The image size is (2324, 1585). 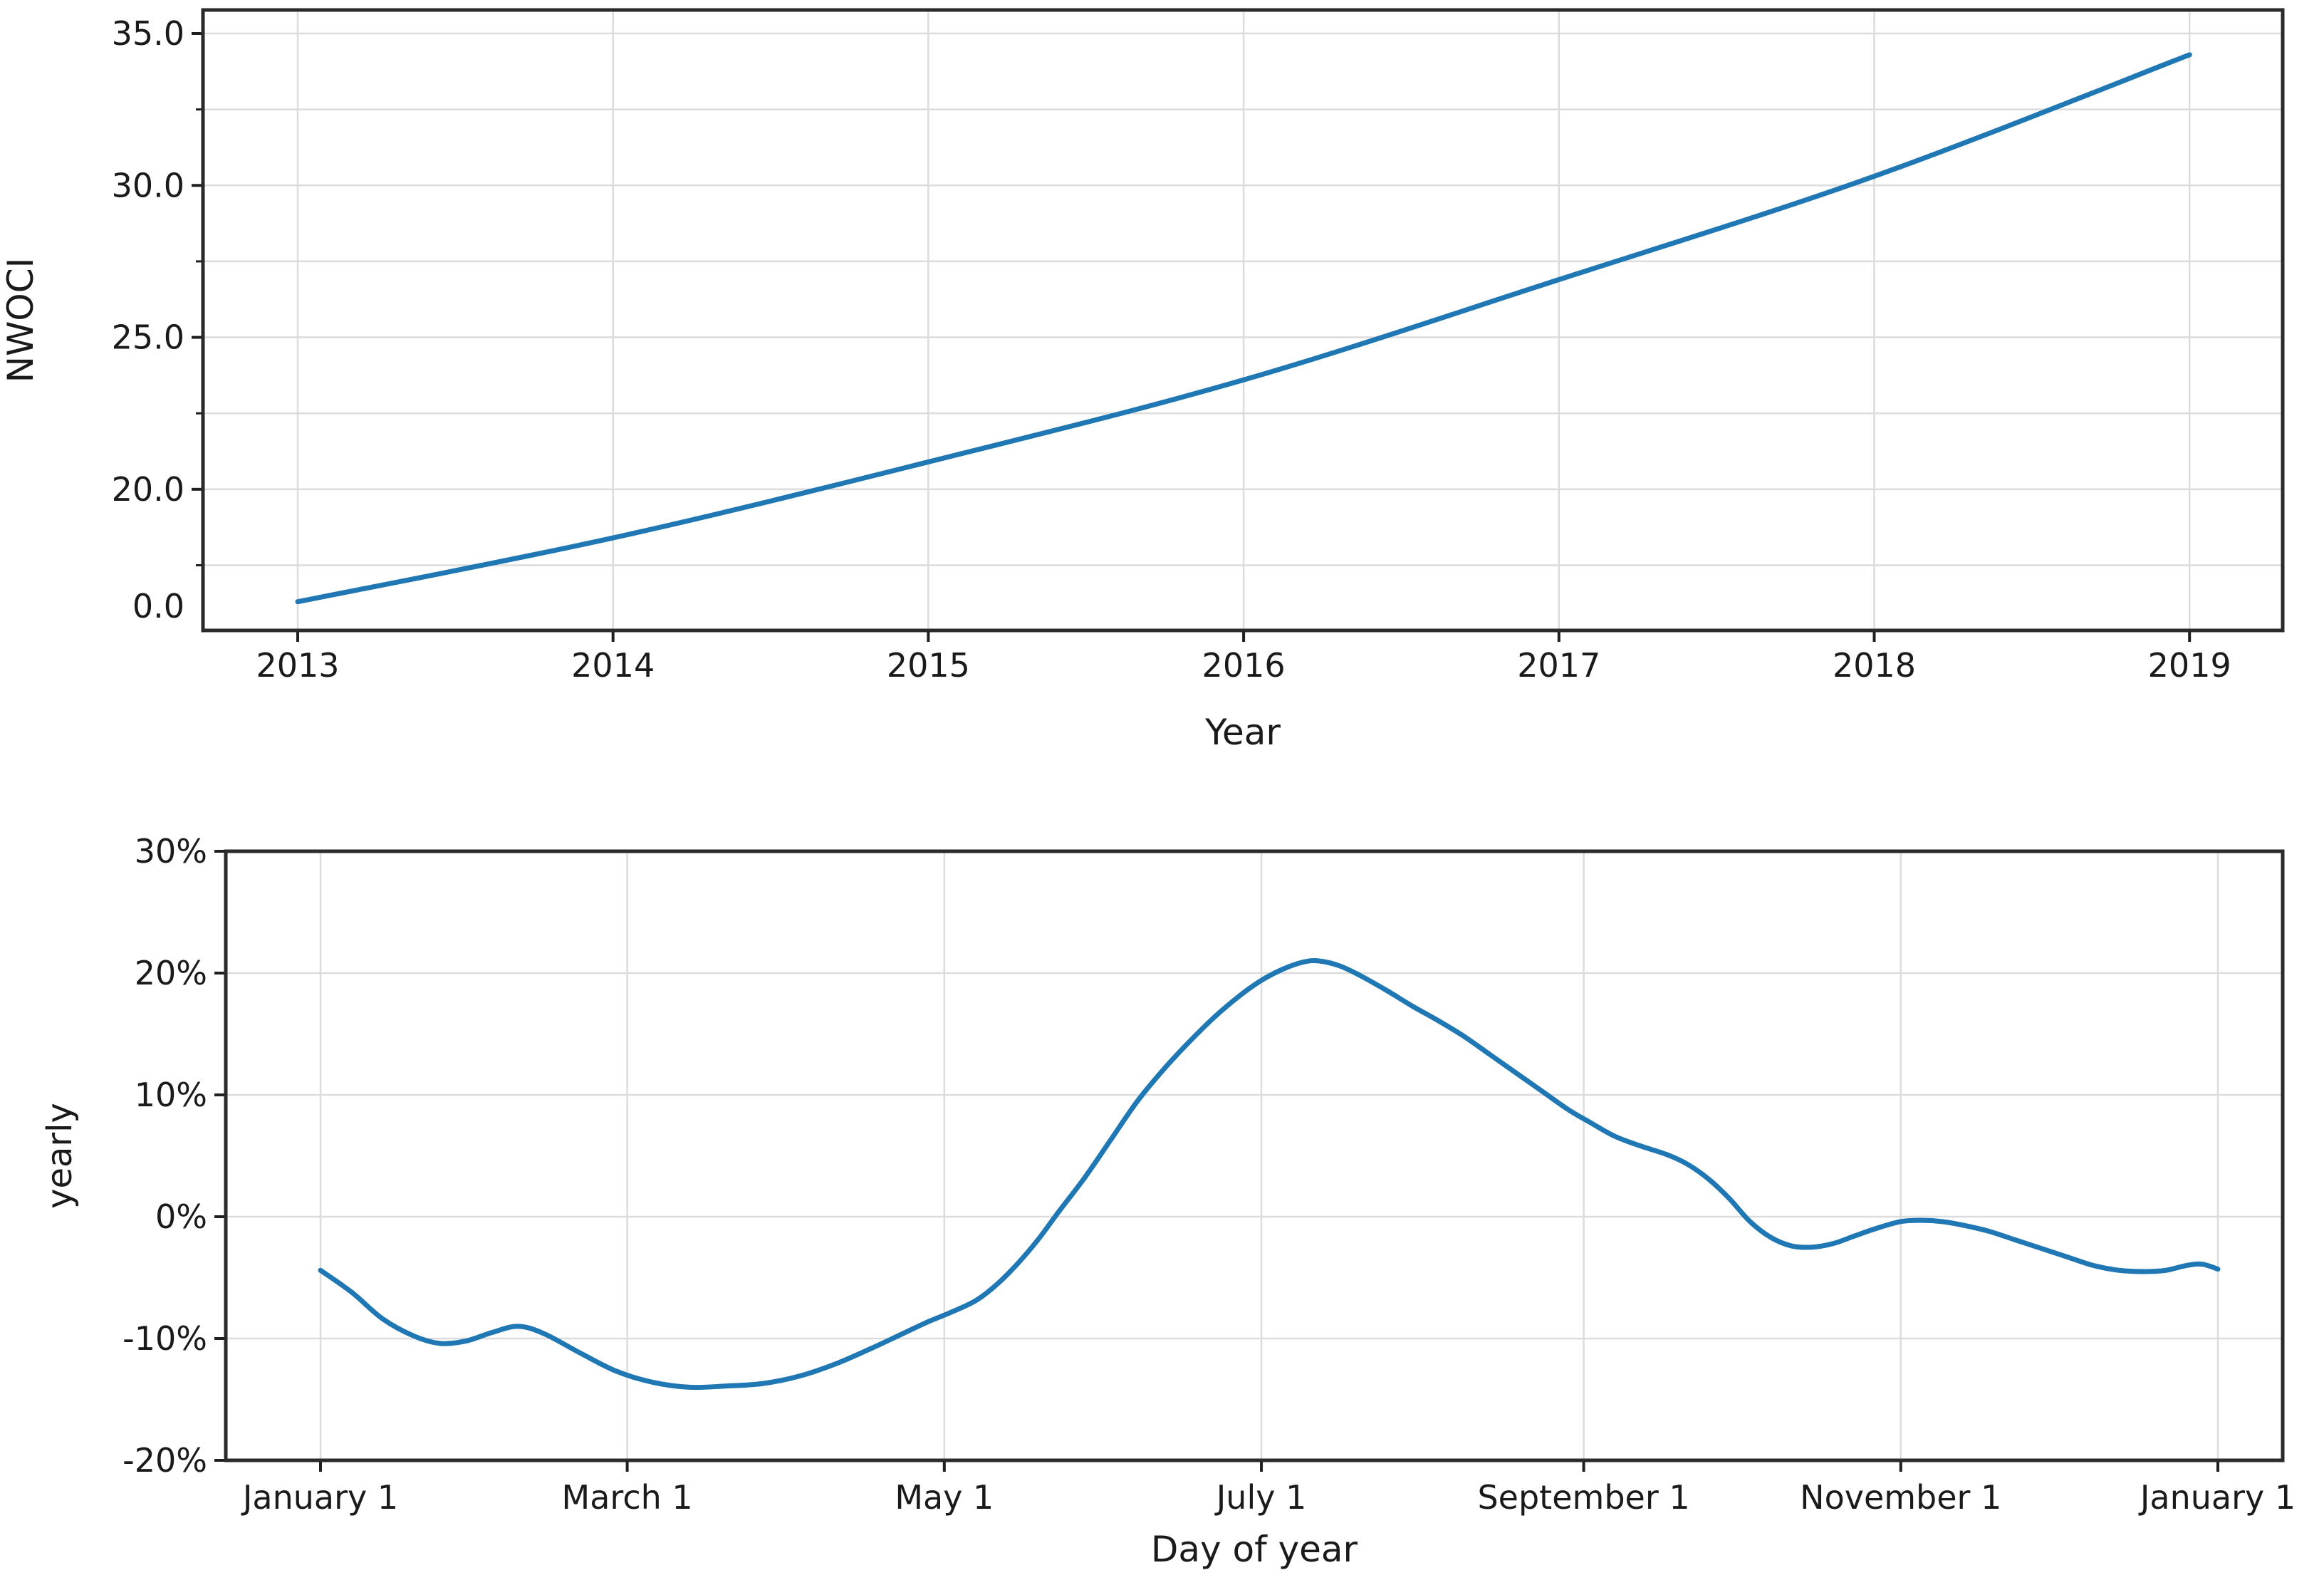 What do you see at coordinates (1558, 665) in the screenshot?
I see `x-tick-label: 2017` at bounding box center [1558, 665].